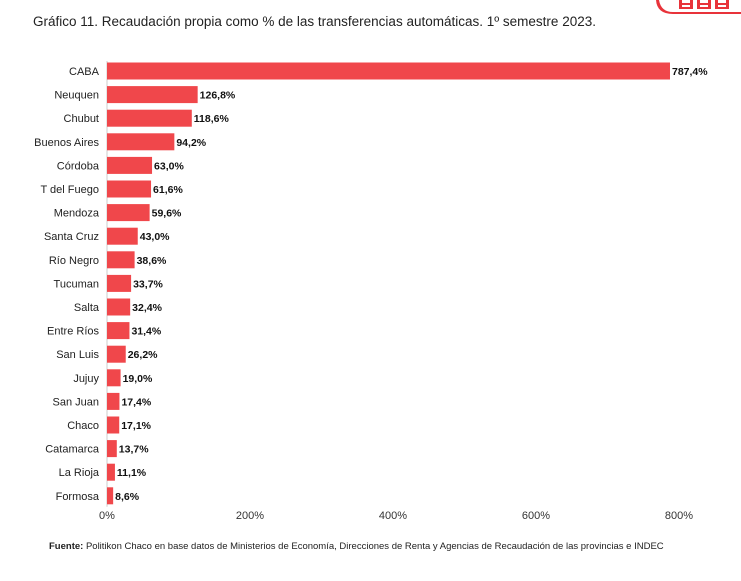 The height and width of the screenshot is (581, 741). Describe the element at coordinates (138, 379) in the screenshot. I see `data-label: 19,0%` at that location.